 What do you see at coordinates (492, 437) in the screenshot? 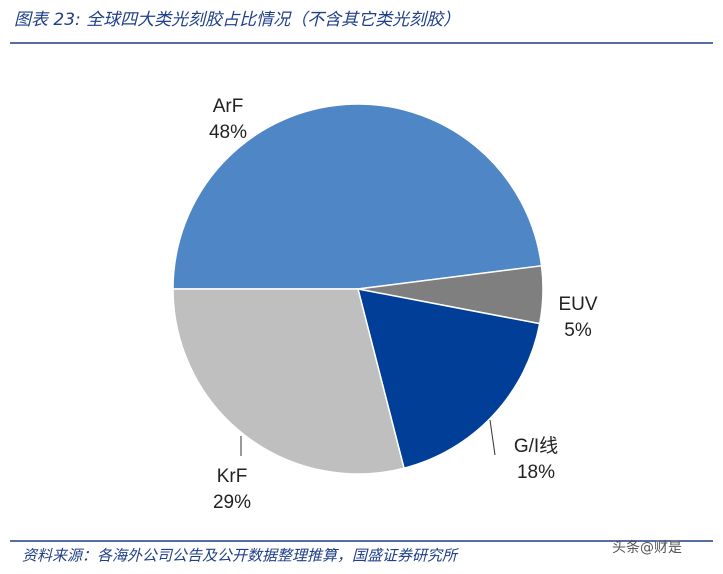
I see `leader-line` at bounding box center [492, 437].